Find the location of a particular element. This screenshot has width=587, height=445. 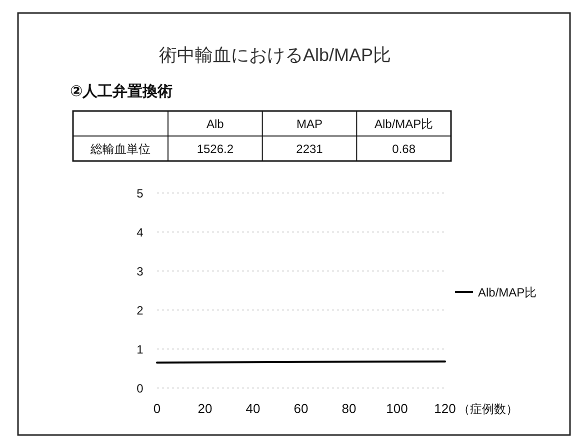

x-tick-label: 100 is located at coordinates (397, 408).